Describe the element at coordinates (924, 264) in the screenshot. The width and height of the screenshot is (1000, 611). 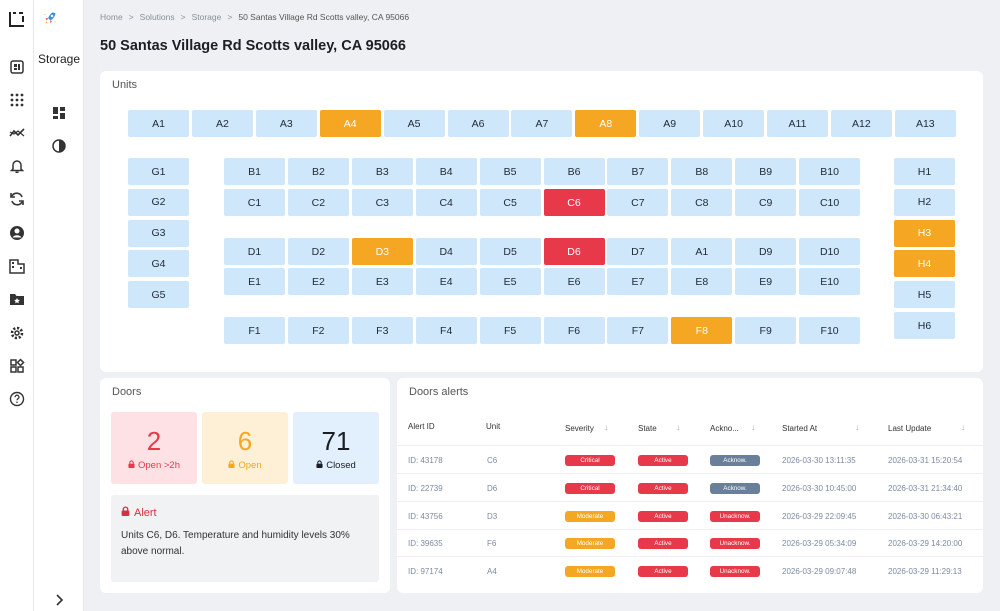
I see `unit-h4: H4` at that location.